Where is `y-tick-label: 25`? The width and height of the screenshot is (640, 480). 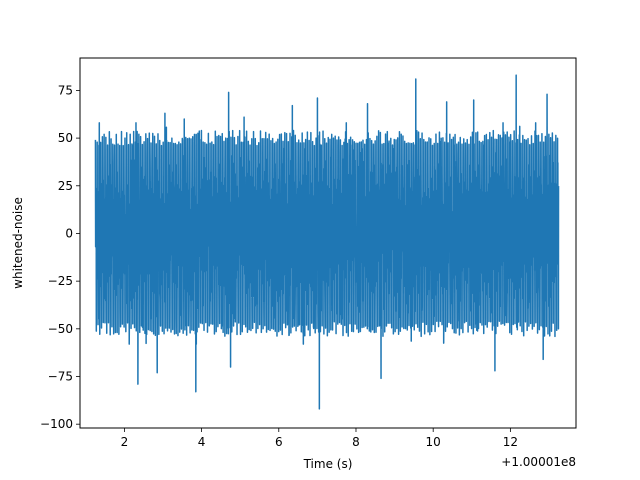
y-tick-label: 25 is located at coordinates (65, 186).